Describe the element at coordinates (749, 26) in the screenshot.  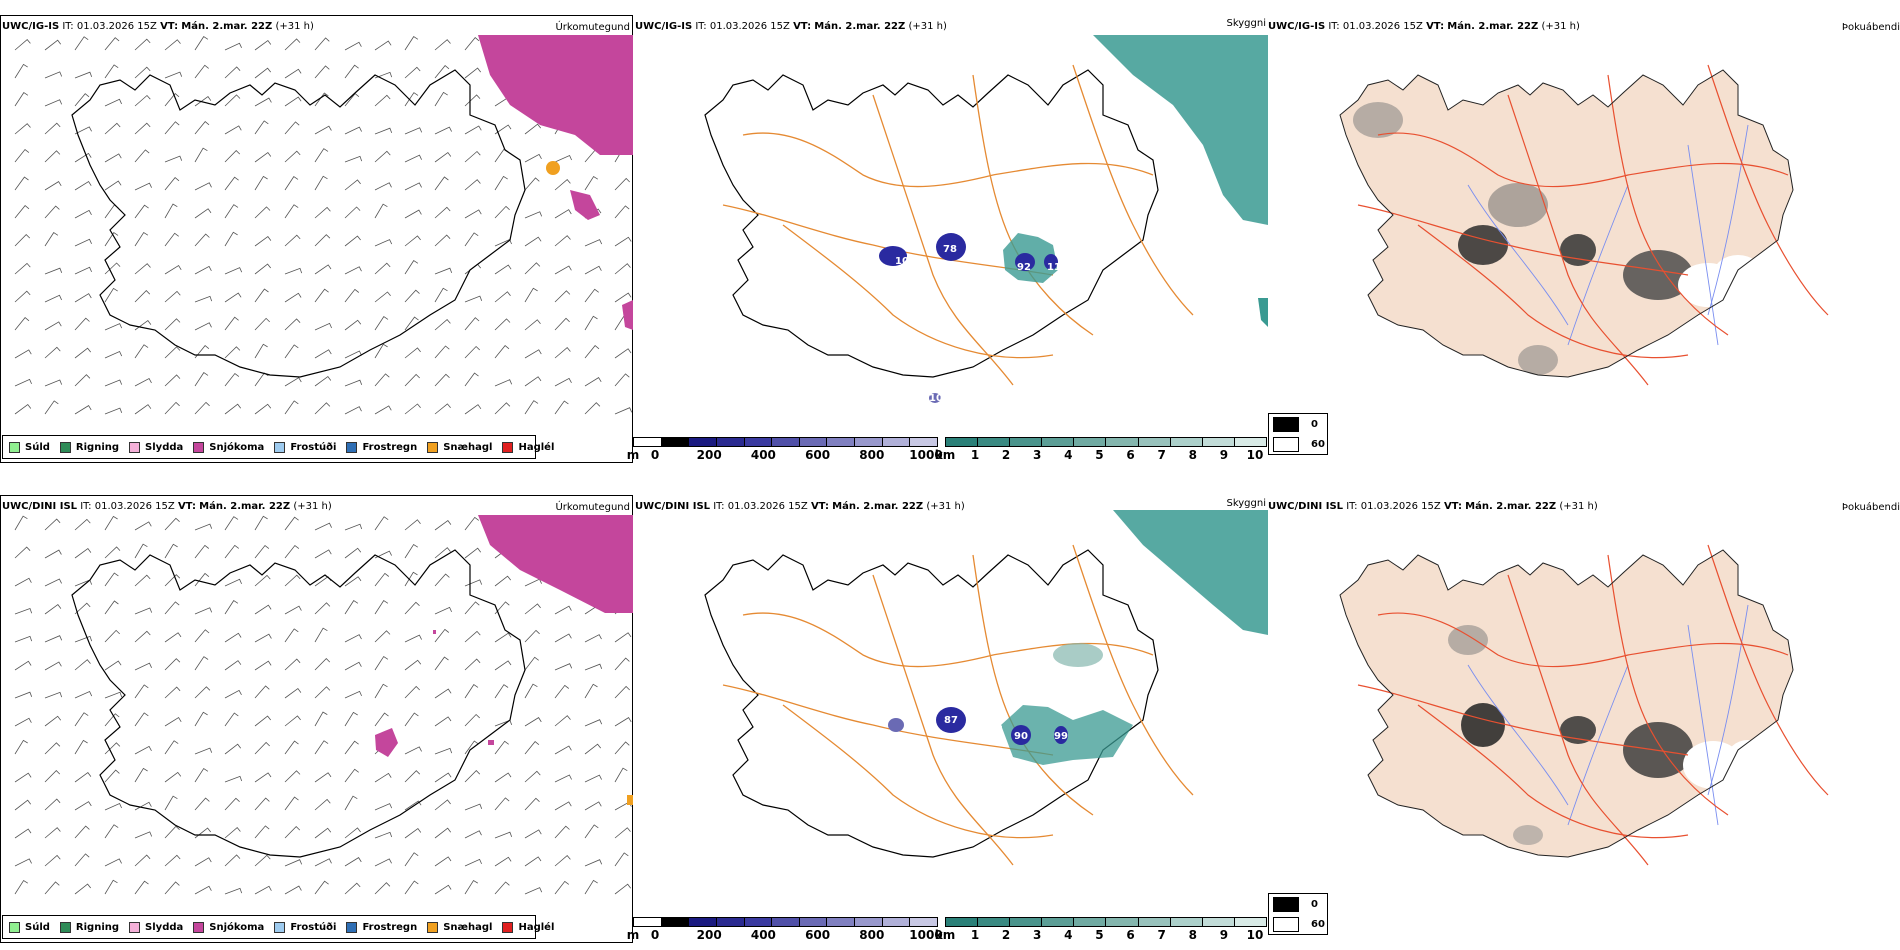
I see `it-value: 01.03.2026 15Z` at that location.